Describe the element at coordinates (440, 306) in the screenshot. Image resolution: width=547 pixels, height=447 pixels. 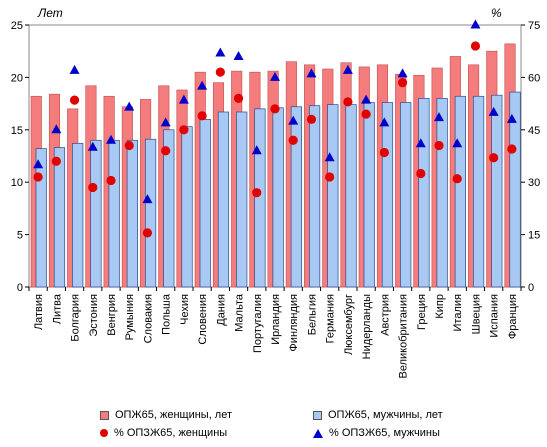
I see `x-axis-category-label: Кипр` at that location.